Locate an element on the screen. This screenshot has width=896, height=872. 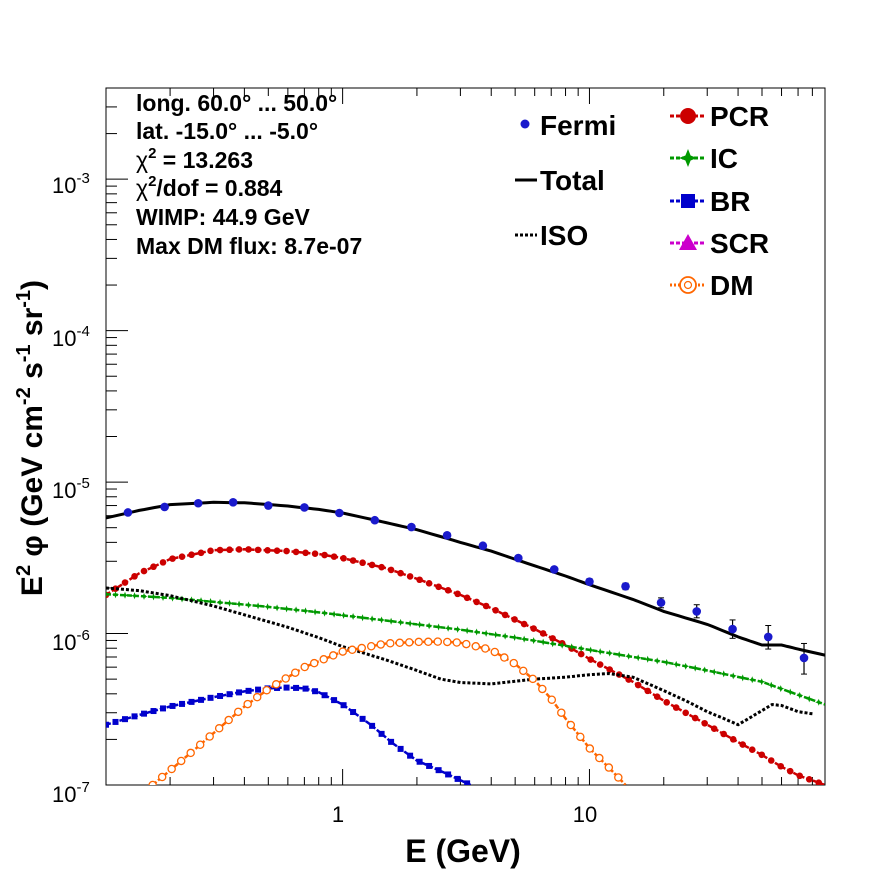
legend-dm-label: DM is located at coordinates (732, 285).